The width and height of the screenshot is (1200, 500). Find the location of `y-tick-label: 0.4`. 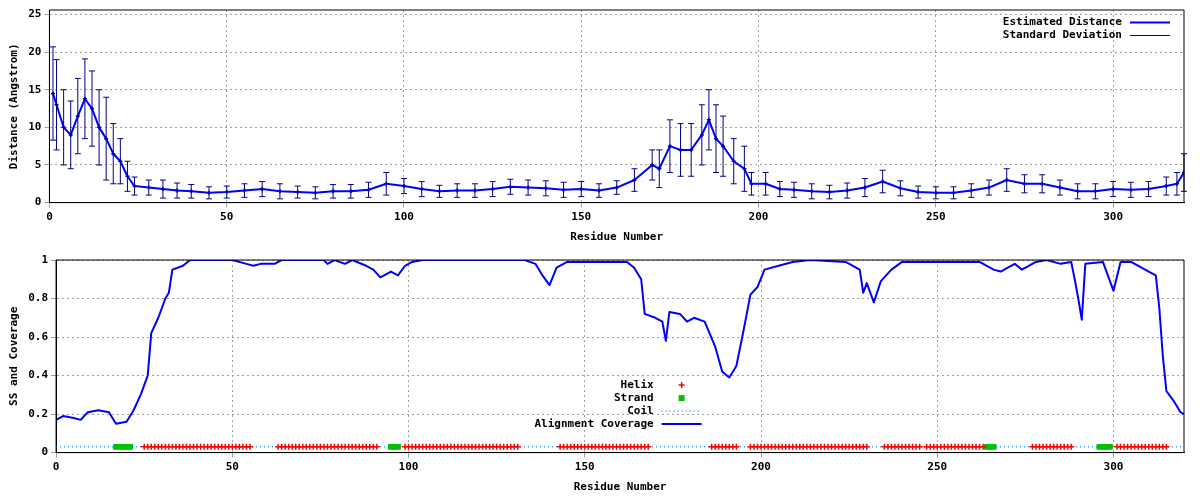

y-tick-label: 0.4 is located at coordinates (38, 375).